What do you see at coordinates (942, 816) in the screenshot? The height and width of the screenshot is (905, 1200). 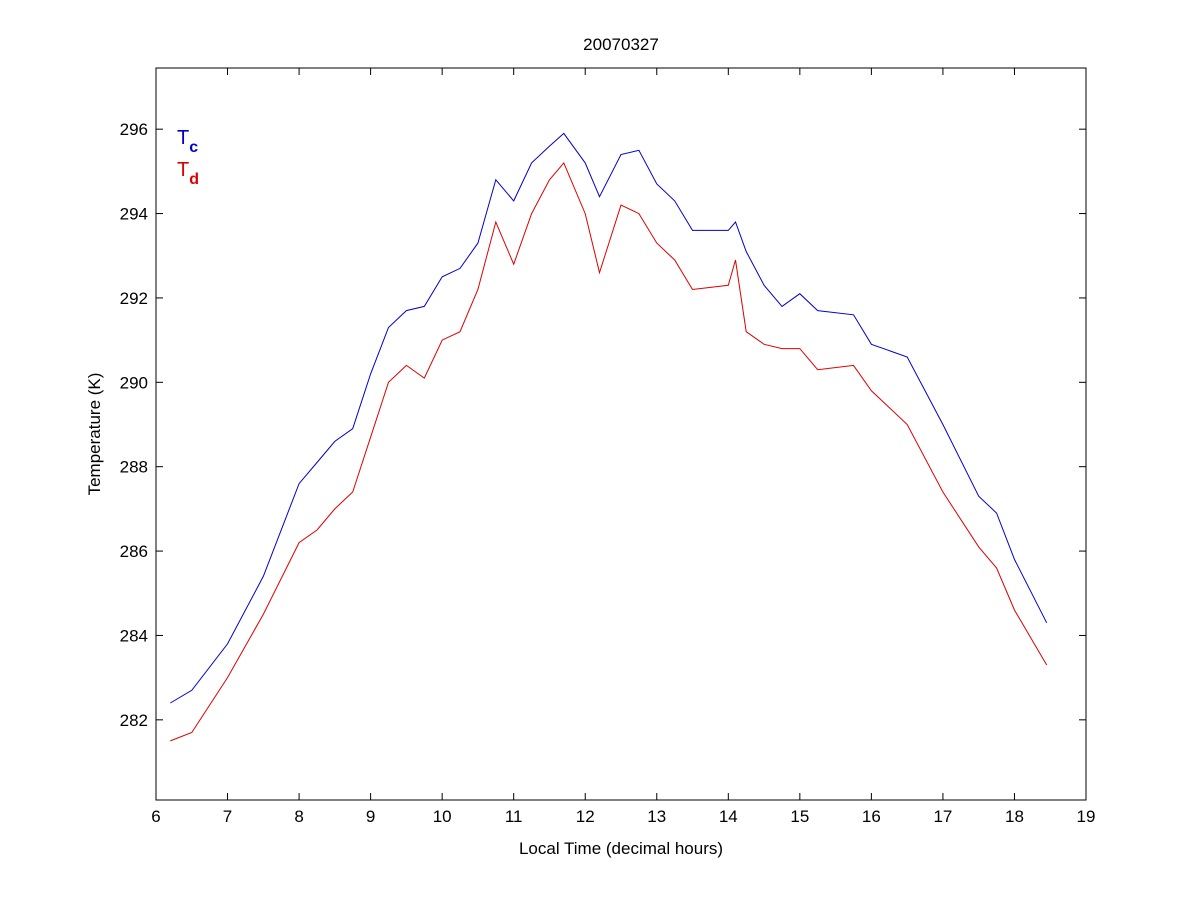 I see `x-tick-label: 17` at bounding box center [942, 816].